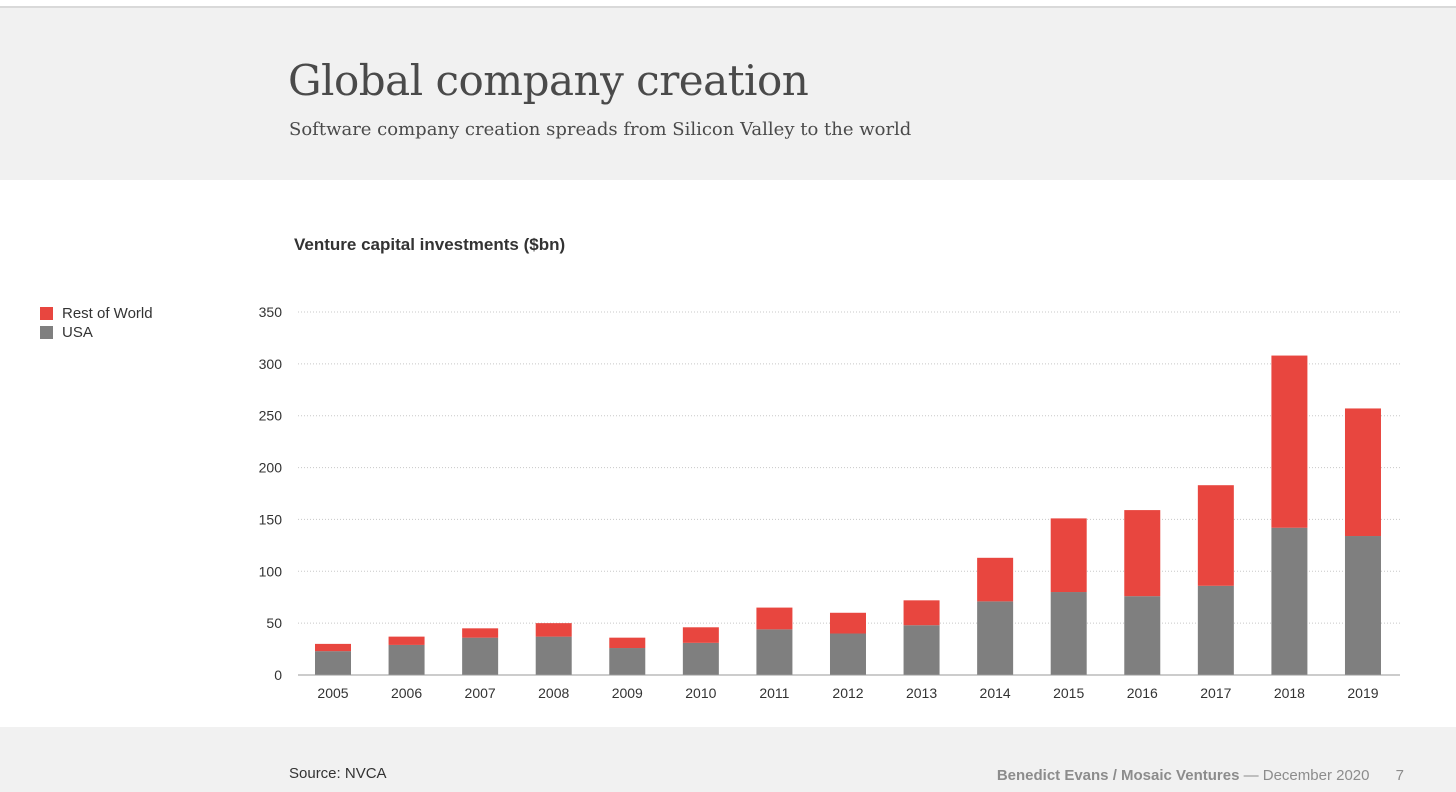  I want to click on top-rule, so click(728, 4).